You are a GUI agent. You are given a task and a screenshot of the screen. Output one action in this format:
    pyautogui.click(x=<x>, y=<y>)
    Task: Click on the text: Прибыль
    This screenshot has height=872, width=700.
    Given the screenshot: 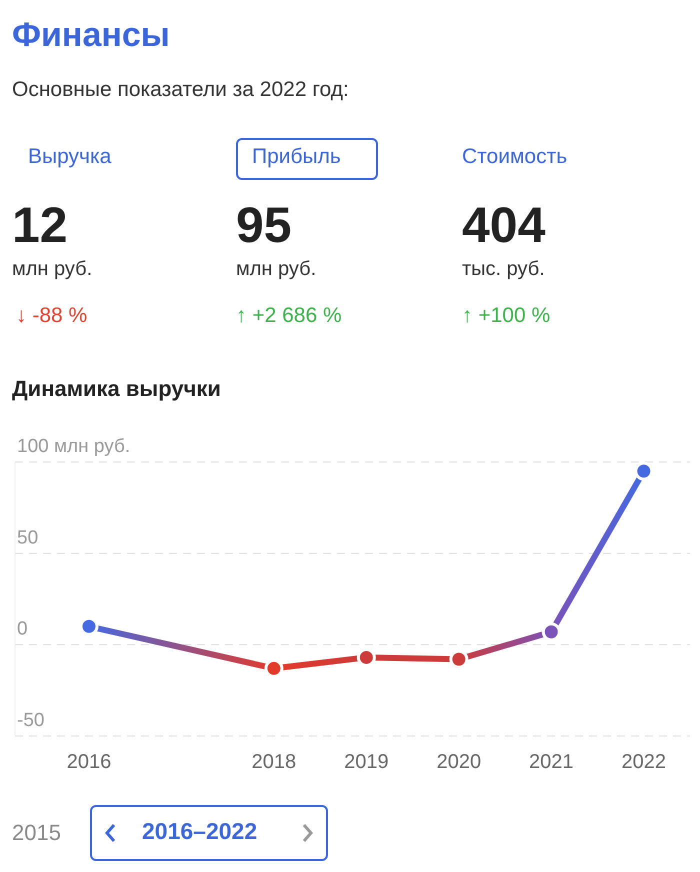 What is the action you would take?
    pyautogui.click(x=296, y=157)
    